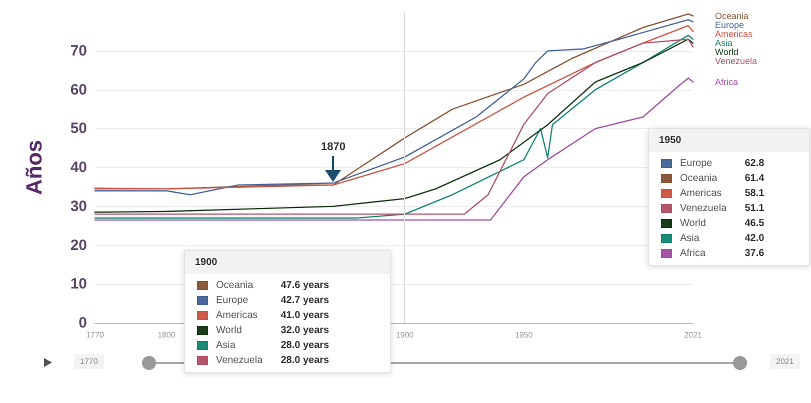  I want to click on text: 41.0 years, so click(305, 315).